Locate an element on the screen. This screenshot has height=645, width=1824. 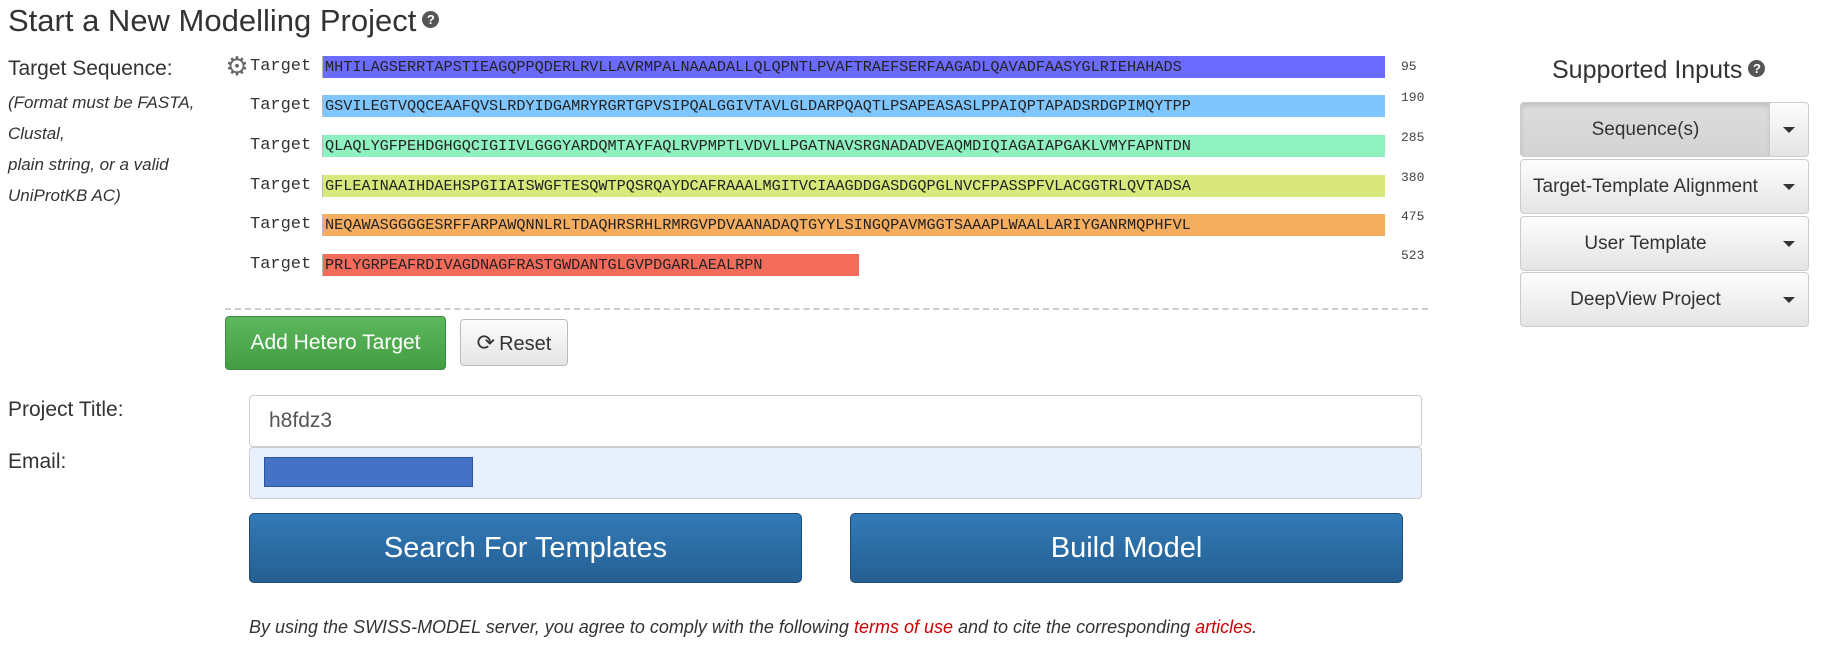
terms-text-after: . is located at coordinates (1255, 627).